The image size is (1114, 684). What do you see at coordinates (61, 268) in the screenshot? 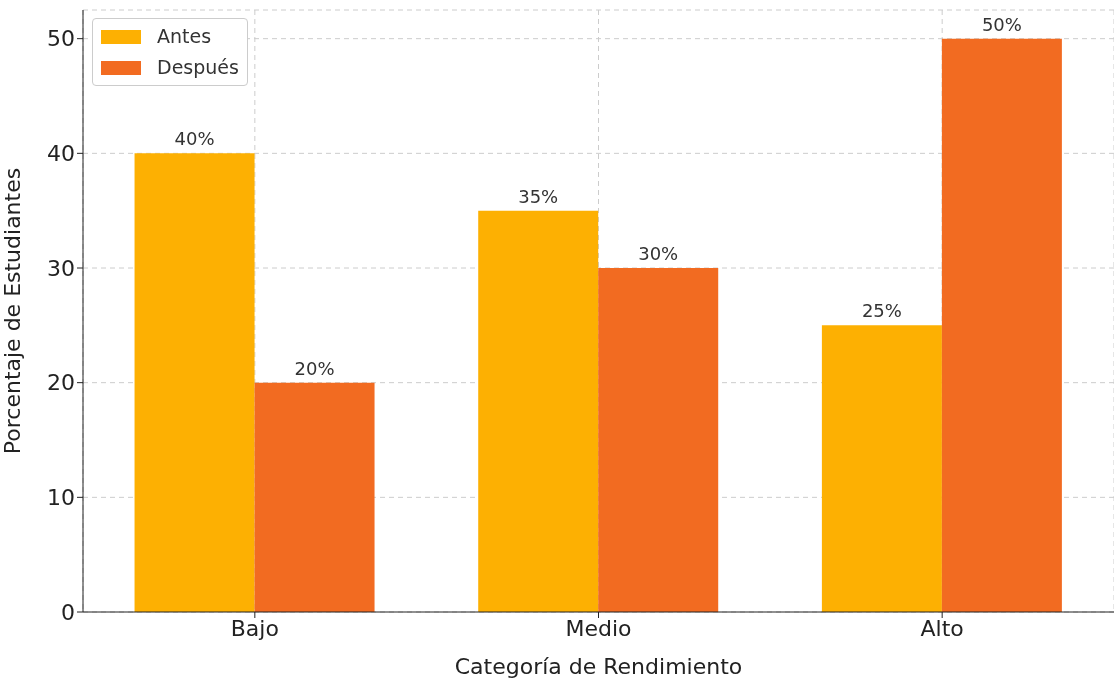
I see `y-tick-label: 30` at bounding box center [61, 268].